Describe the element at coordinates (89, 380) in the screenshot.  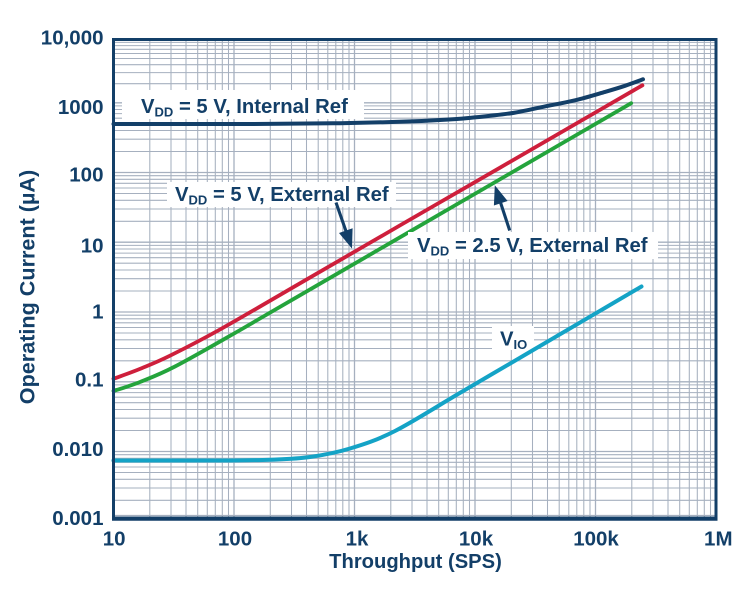
I see `svg-text: 0.1` at that location.